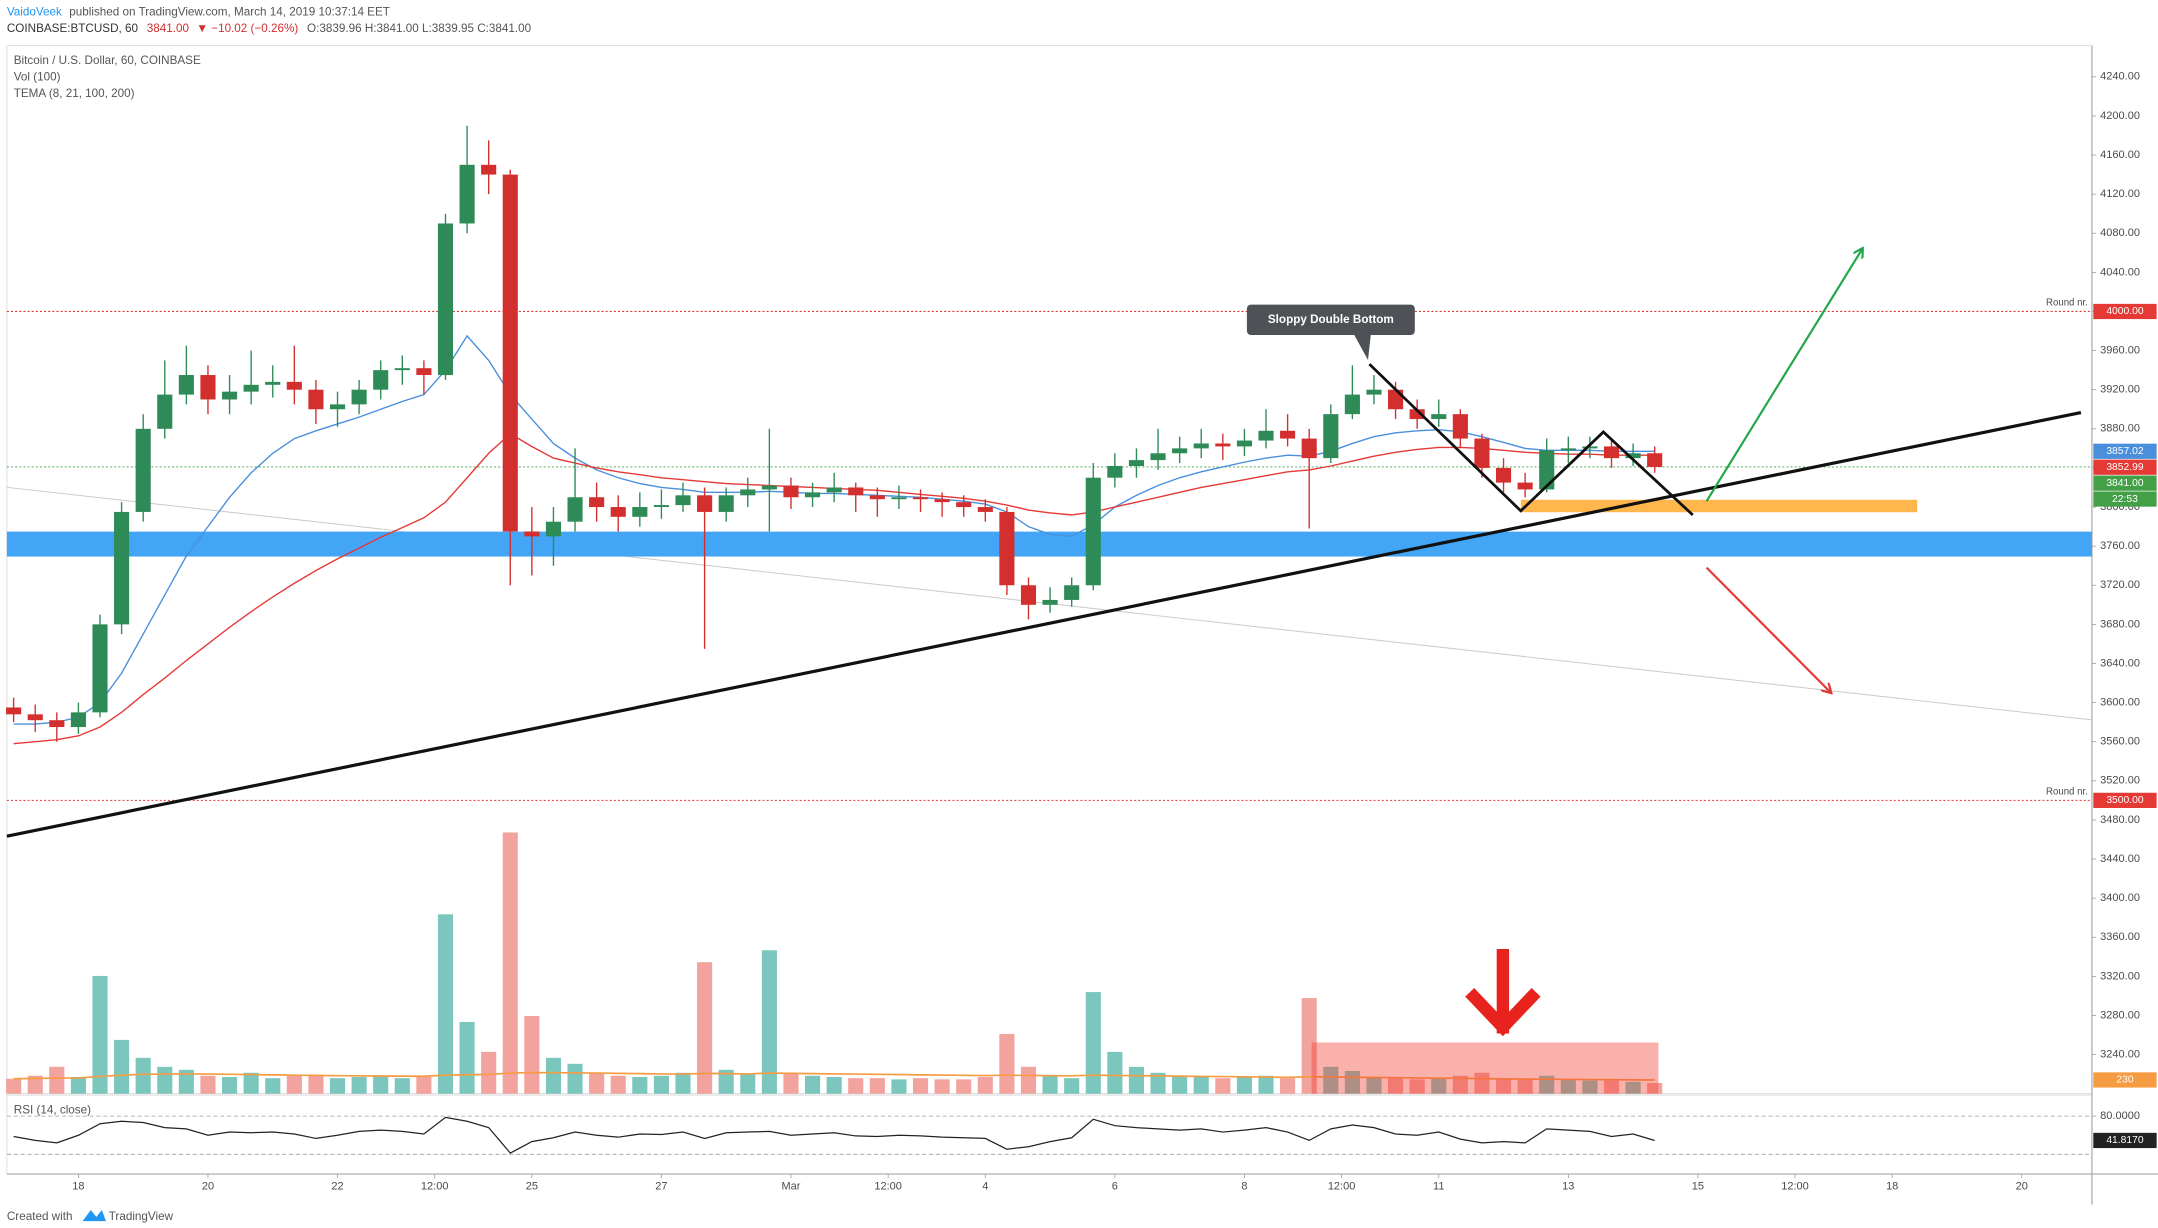  What do you see at coordinates (2120, 1055) in the screenshot?
I see `y-tick-label: 3240.00` at bounding box center [2120, 1055].